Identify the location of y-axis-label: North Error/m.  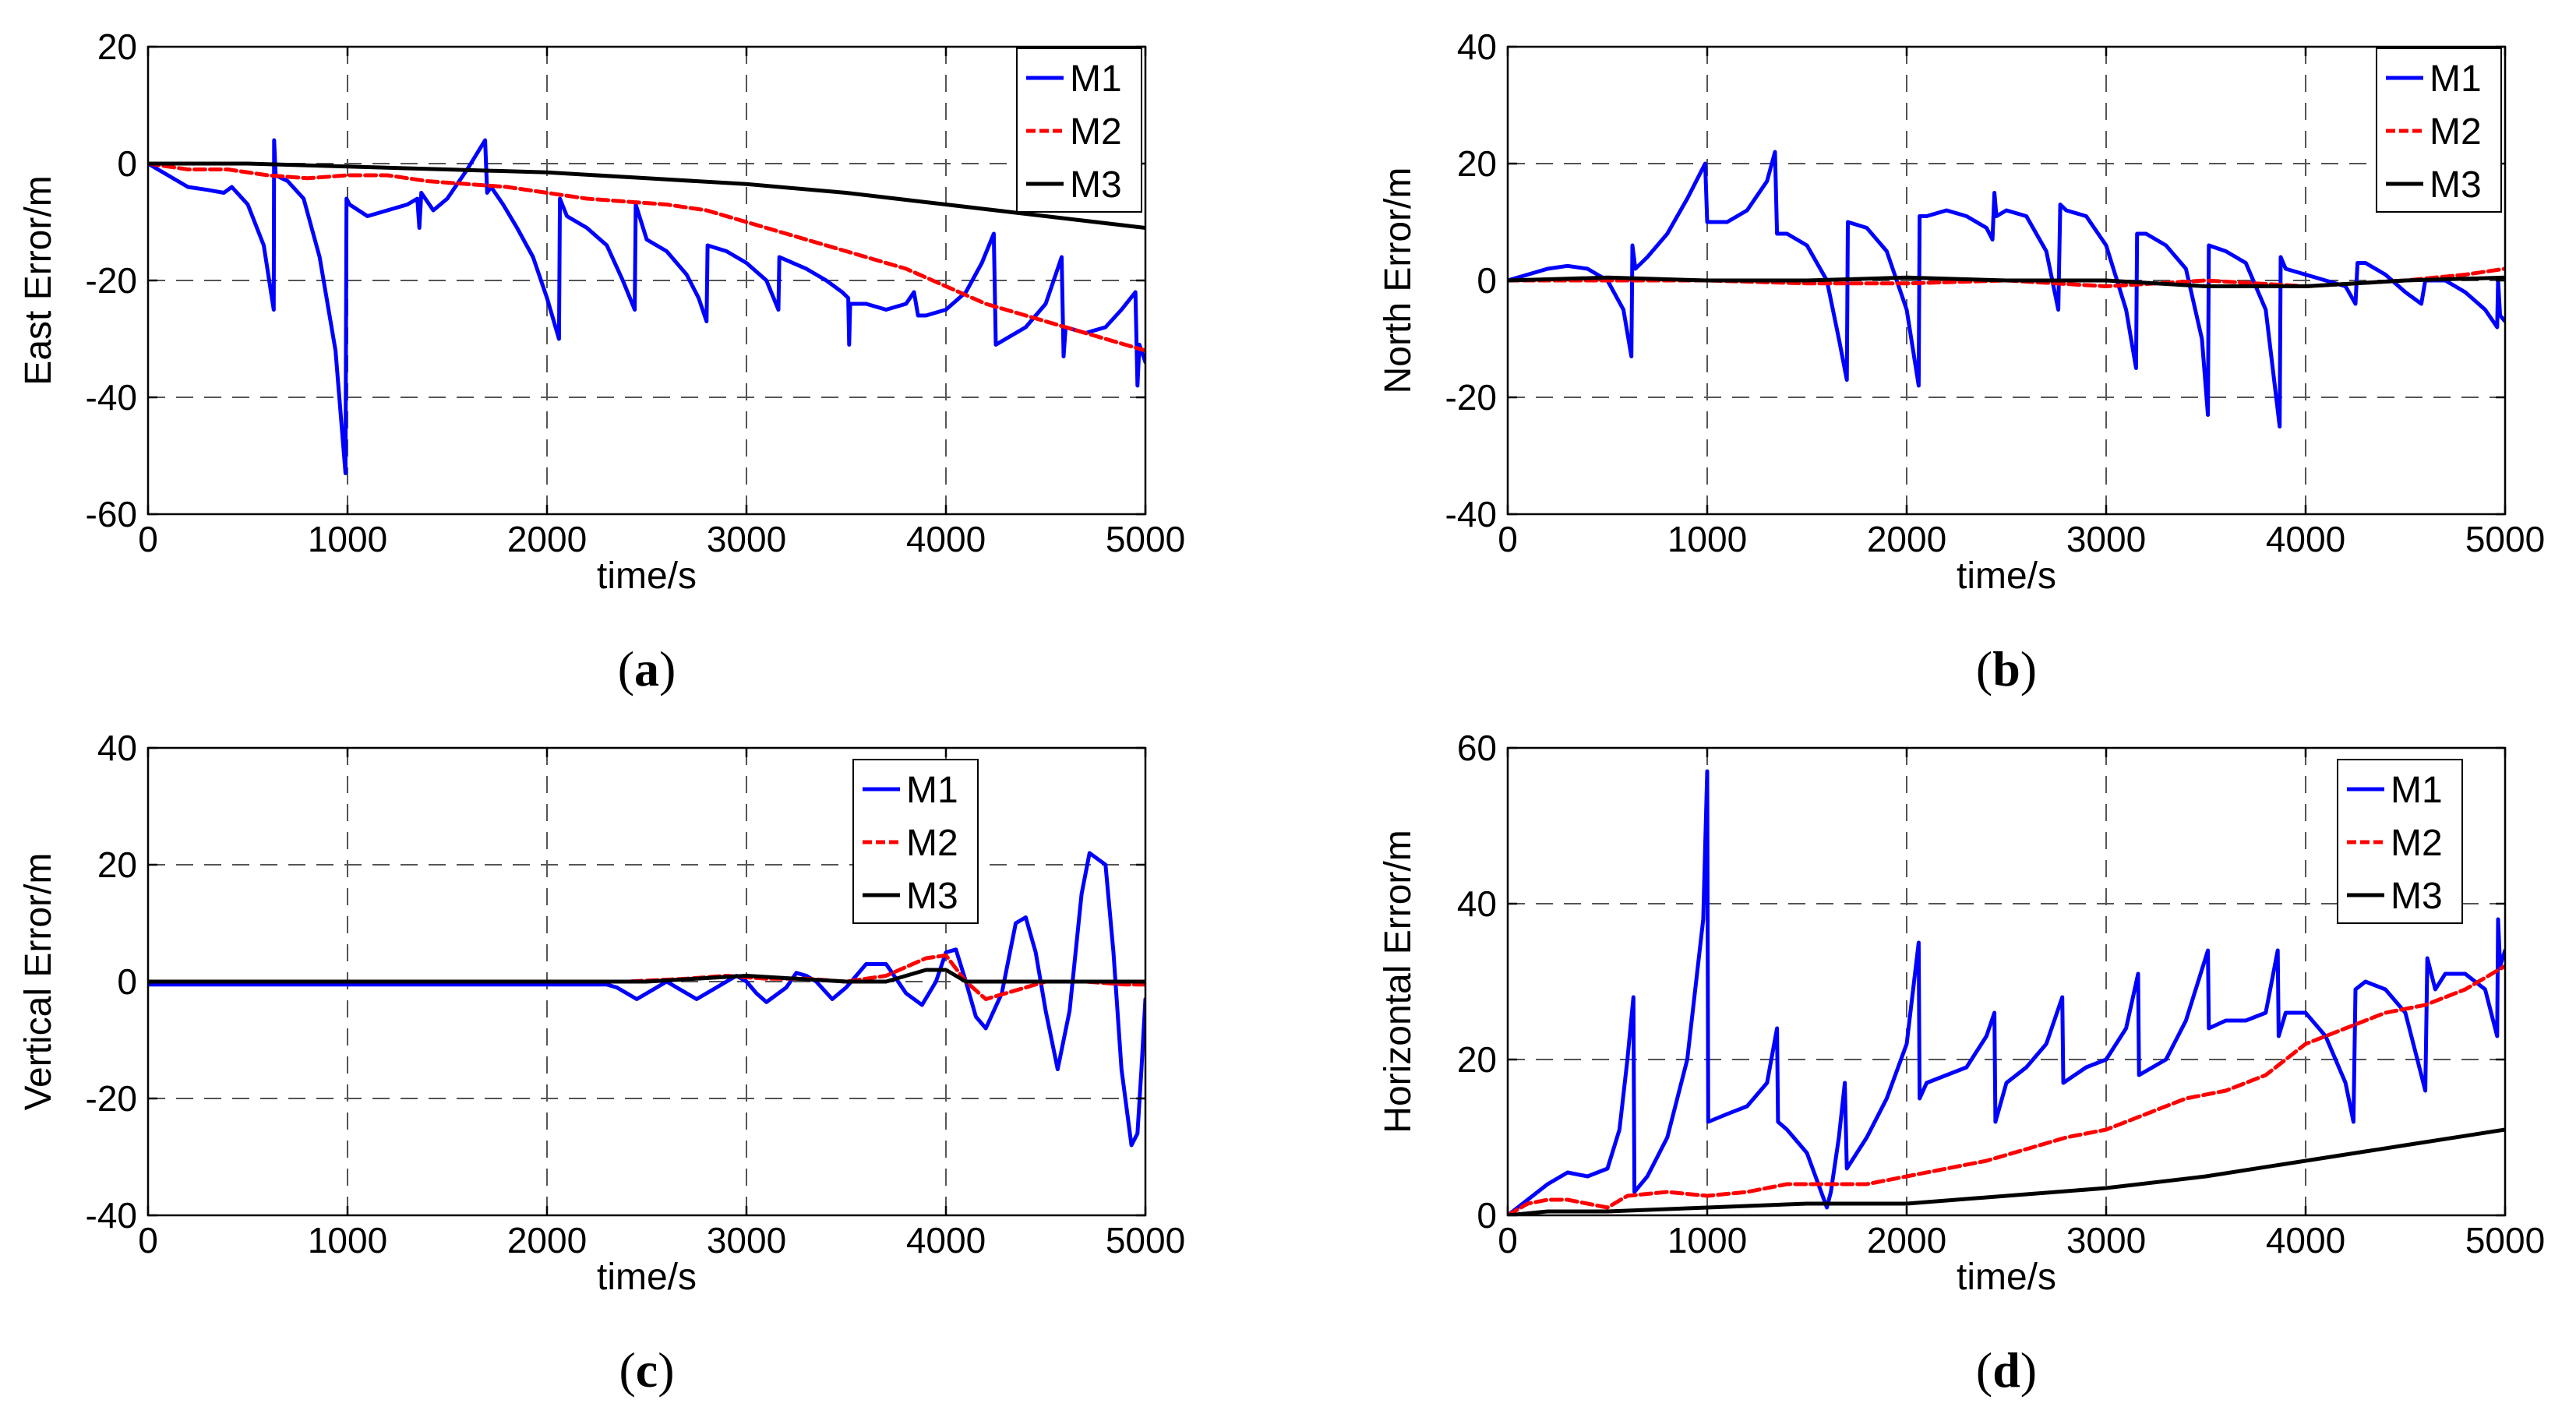
(1398, 280).